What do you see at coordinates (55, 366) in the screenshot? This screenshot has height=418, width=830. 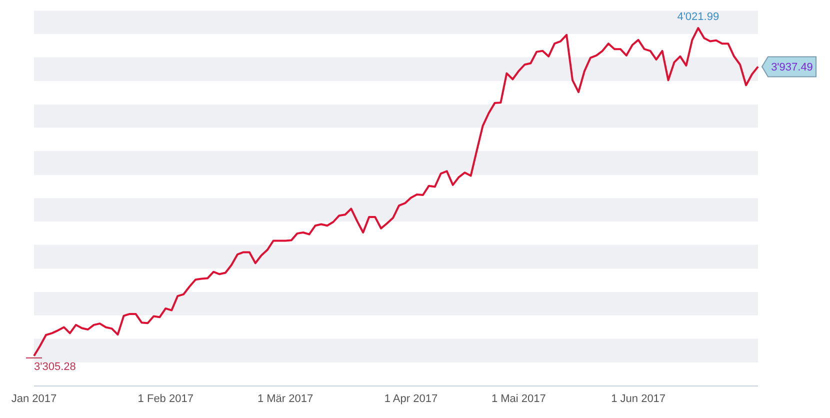 I see `data-label: 3'305.28` at bounding box center [55, 366].